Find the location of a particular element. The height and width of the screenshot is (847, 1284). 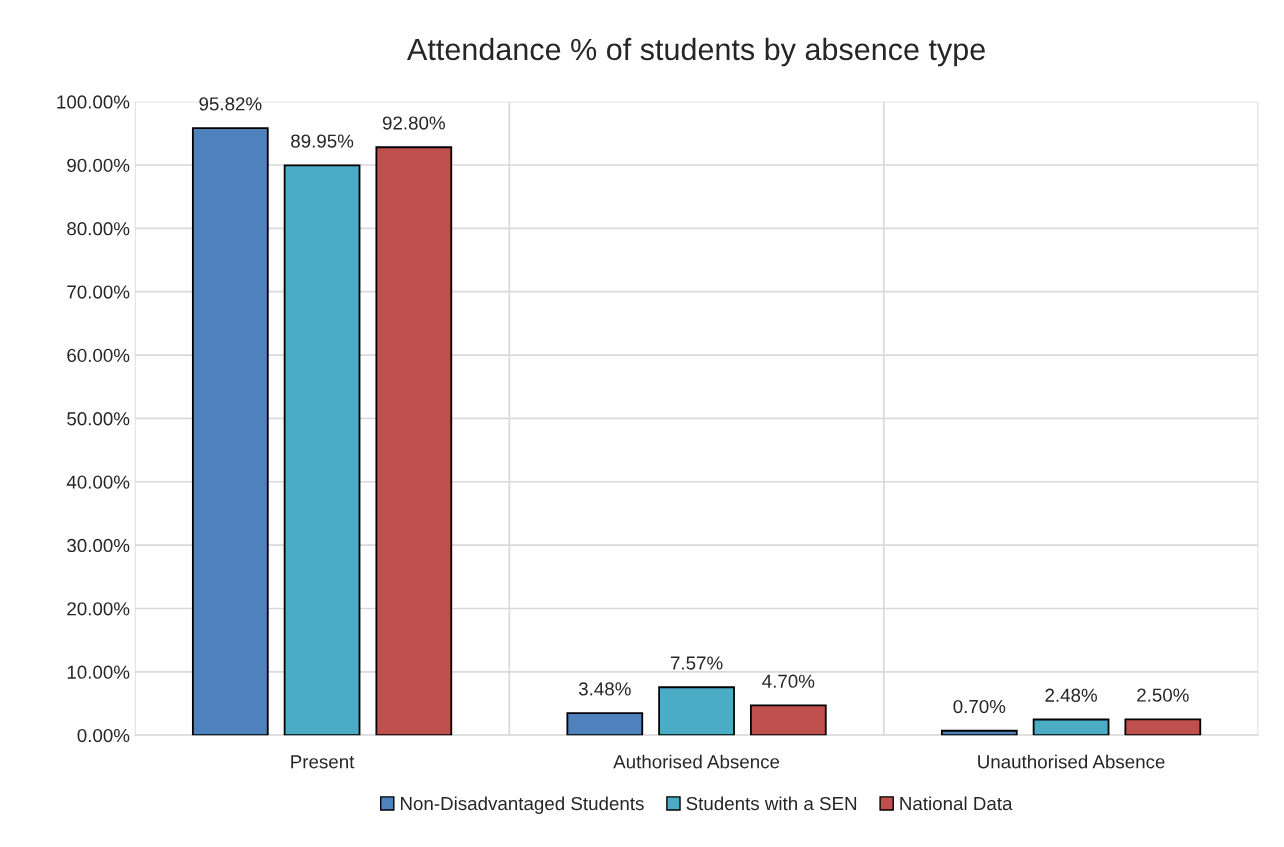

y-tick-label: 80.00% is located at coordinates (98, 229).